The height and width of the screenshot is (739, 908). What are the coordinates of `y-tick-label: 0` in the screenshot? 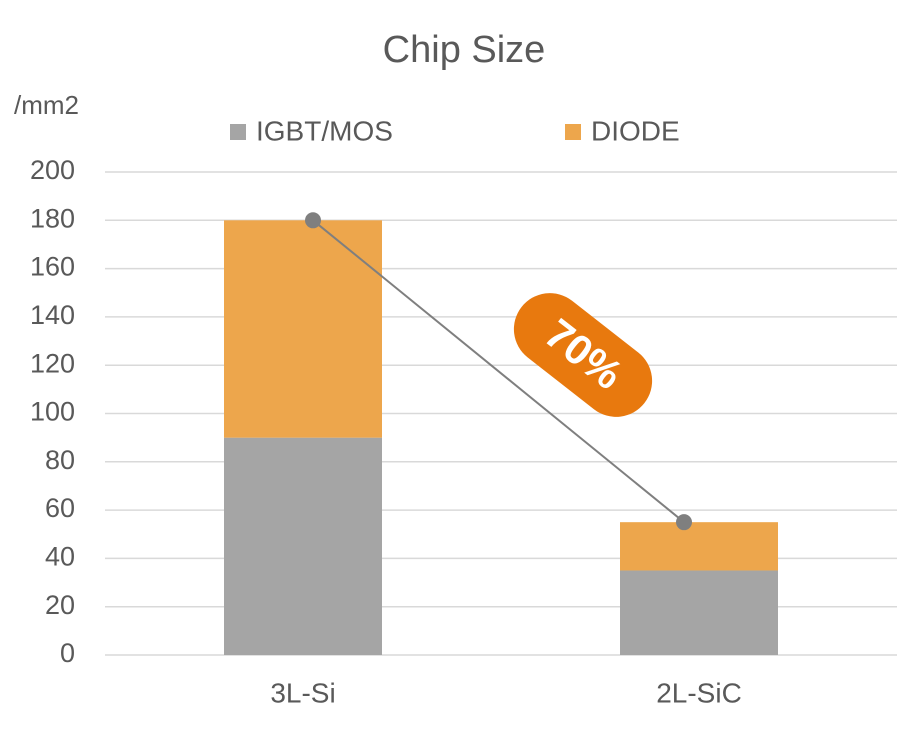 It's located at (67, 653).